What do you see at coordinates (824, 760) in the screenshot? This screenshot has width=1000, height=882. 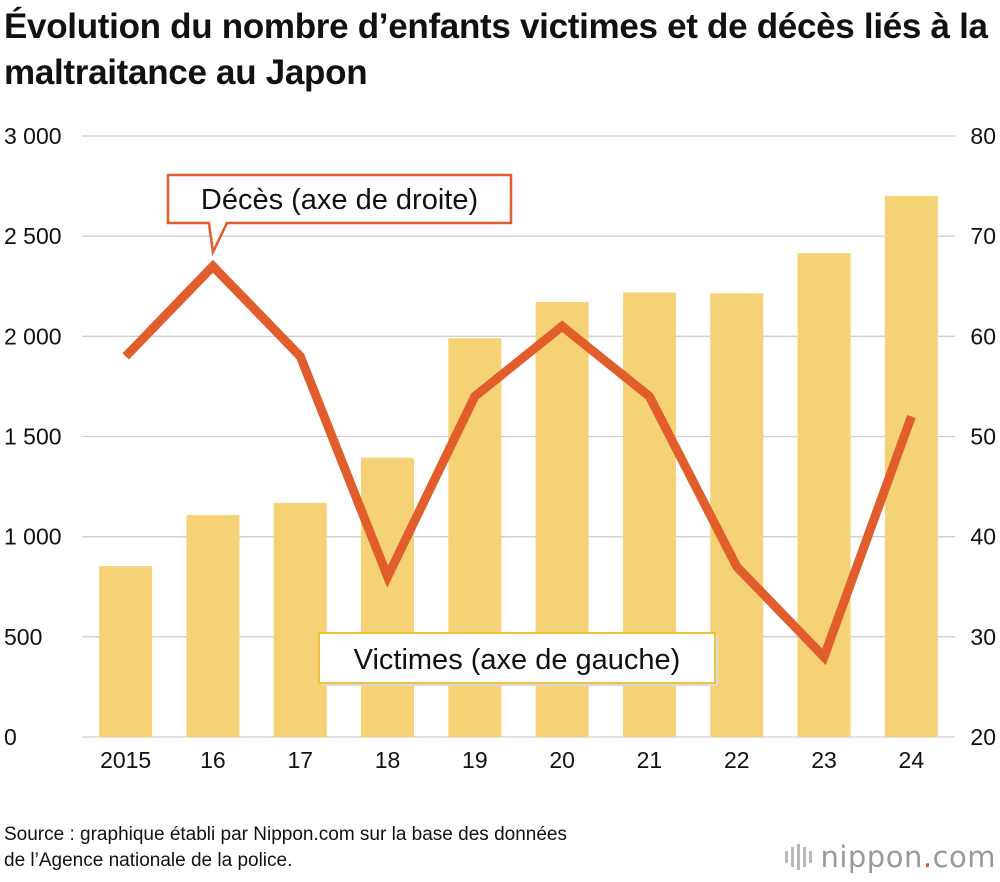 I see `x-tick-label: 23` at bounding box center [824, 760].